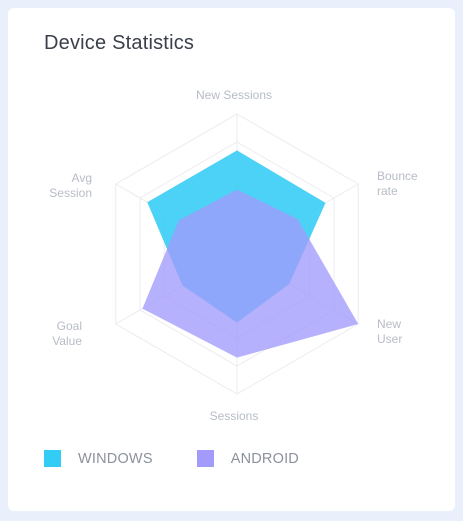  I want to click on legend-item-windows: WINDOWS, so click(98, 458).